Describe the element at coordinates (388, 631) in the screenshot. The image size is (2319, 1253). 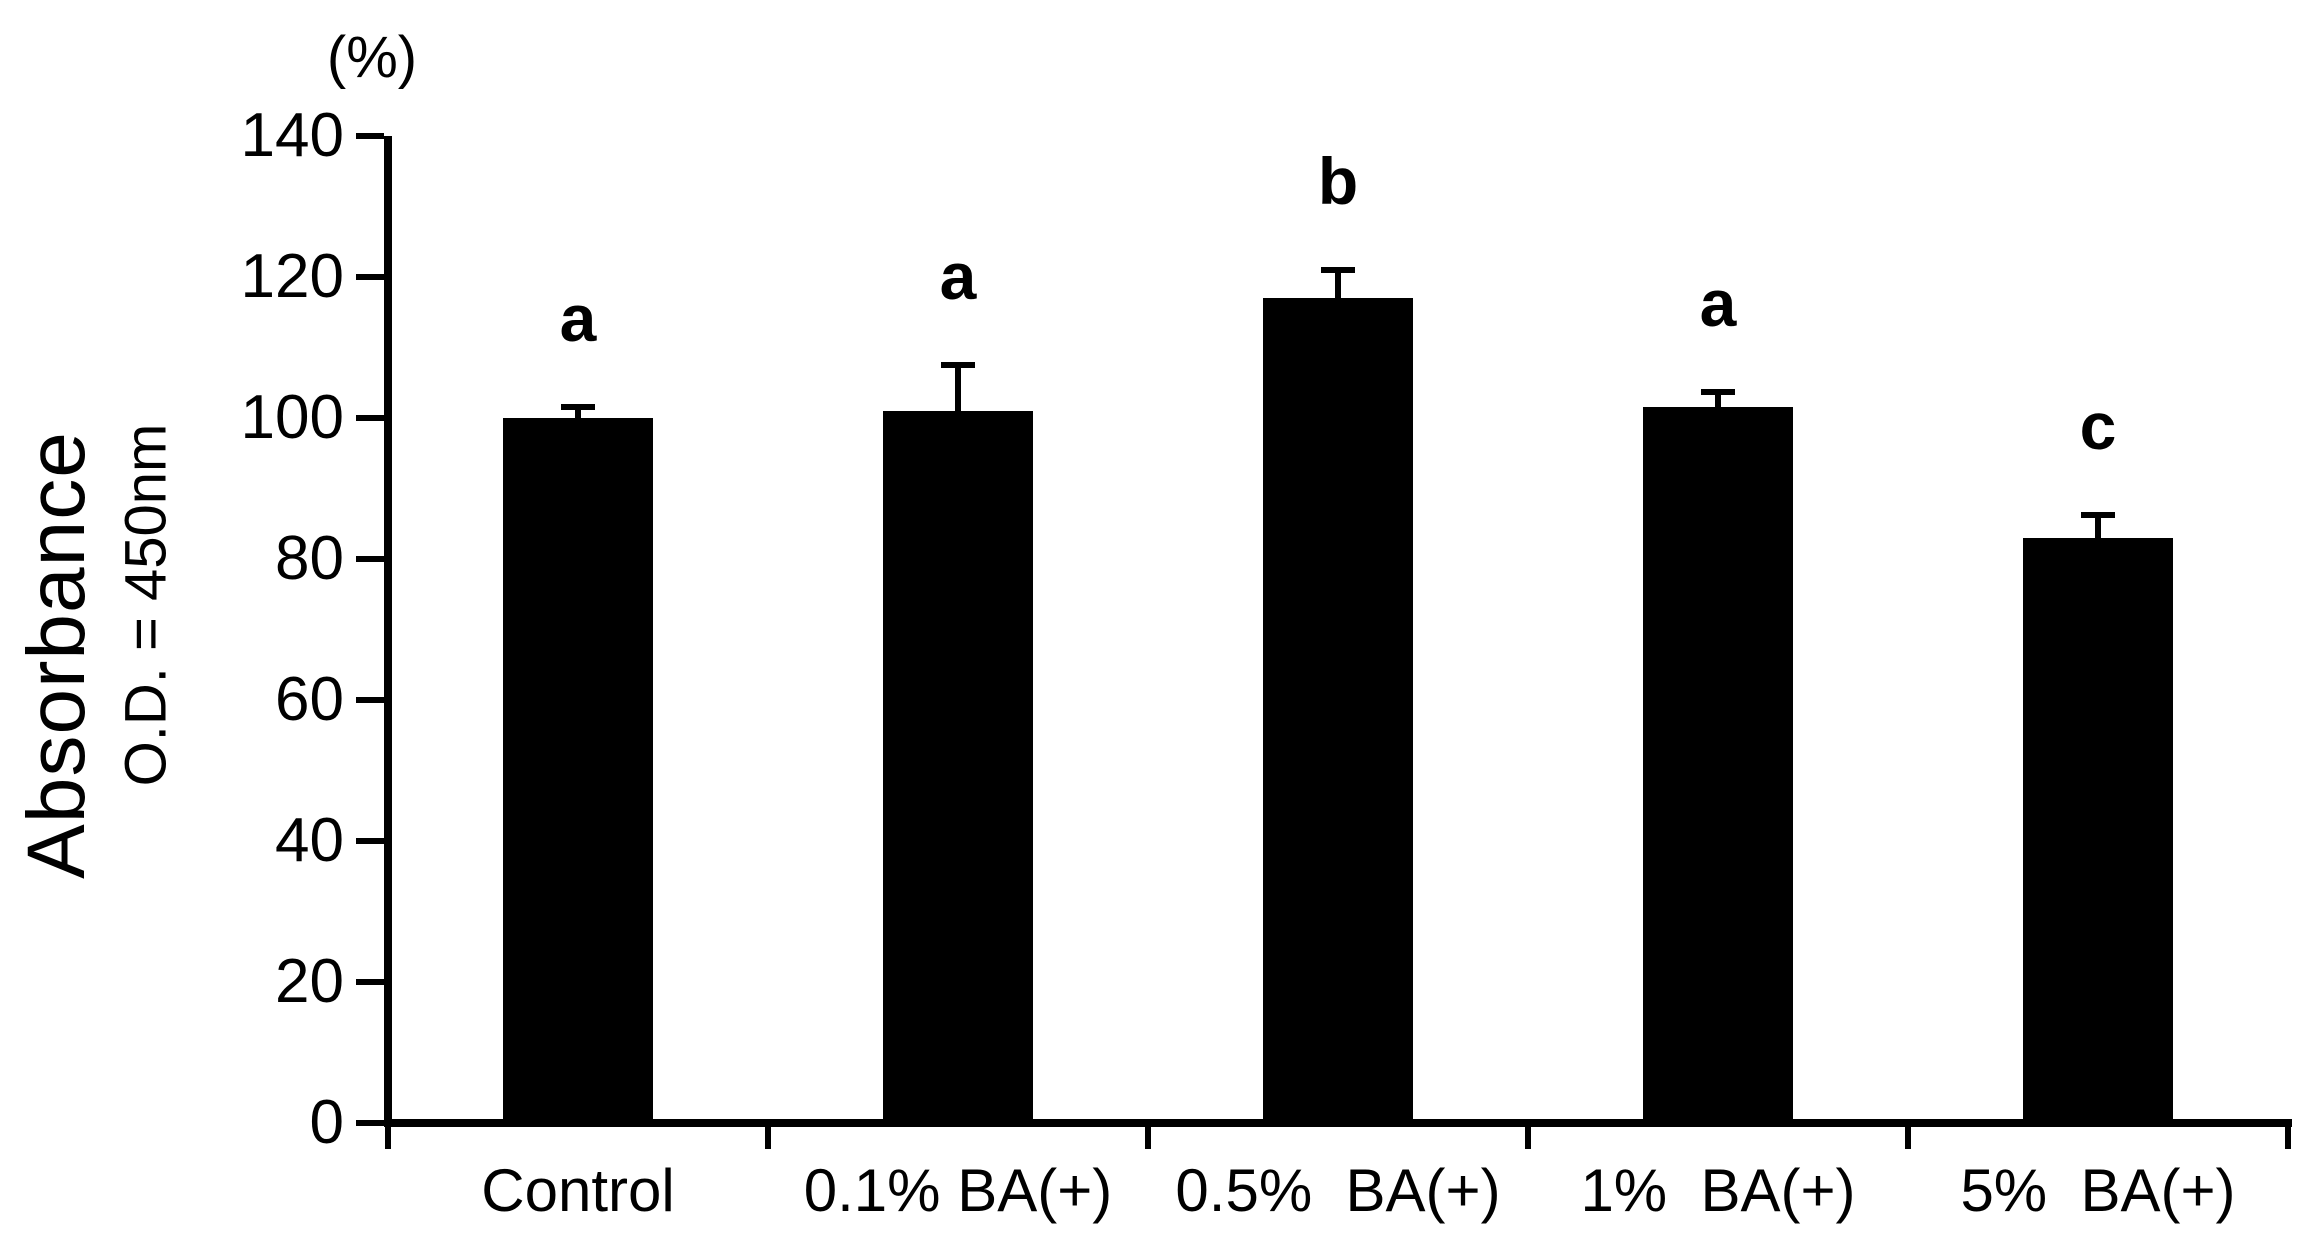
I see `y-axis-line` at that location.